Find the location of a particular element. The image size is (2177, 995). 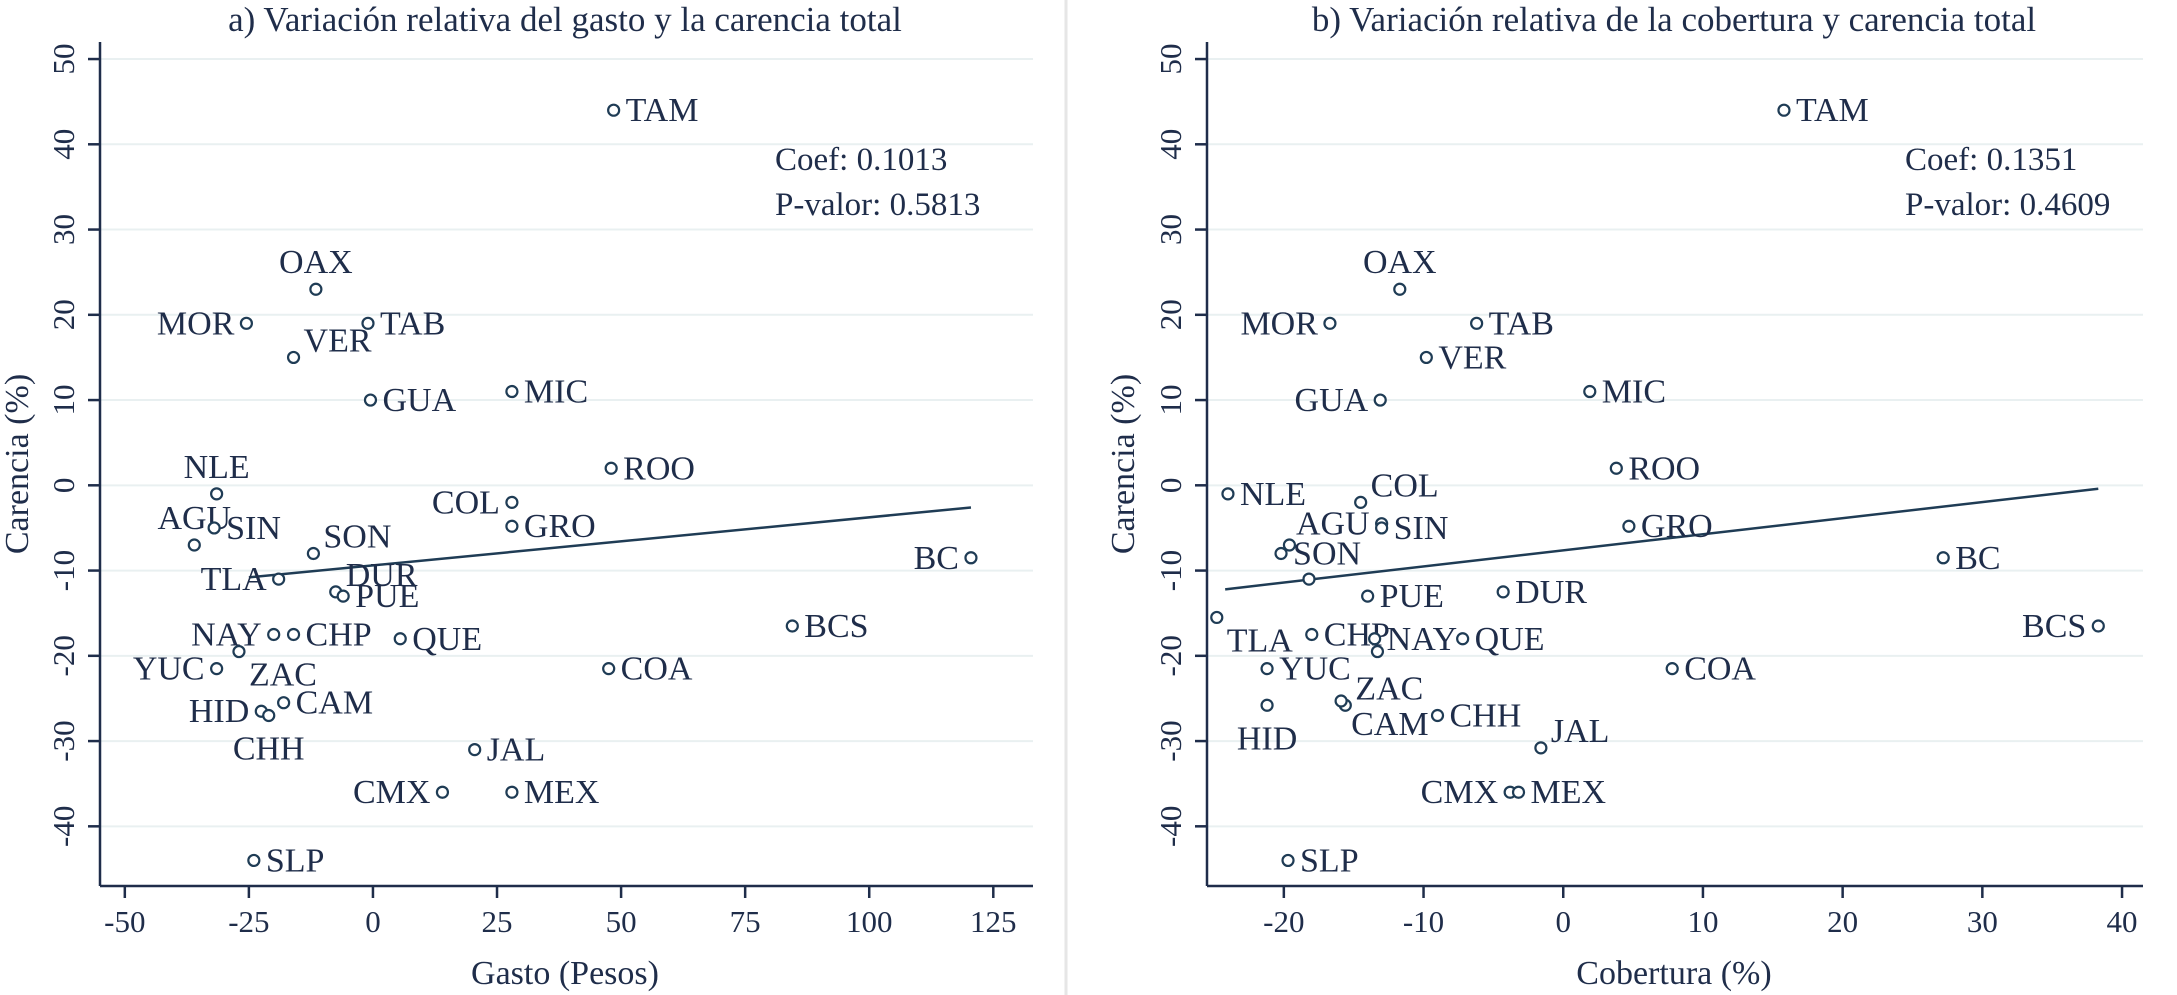

point-label-a-son: SON is located at coordinates (357, 537).